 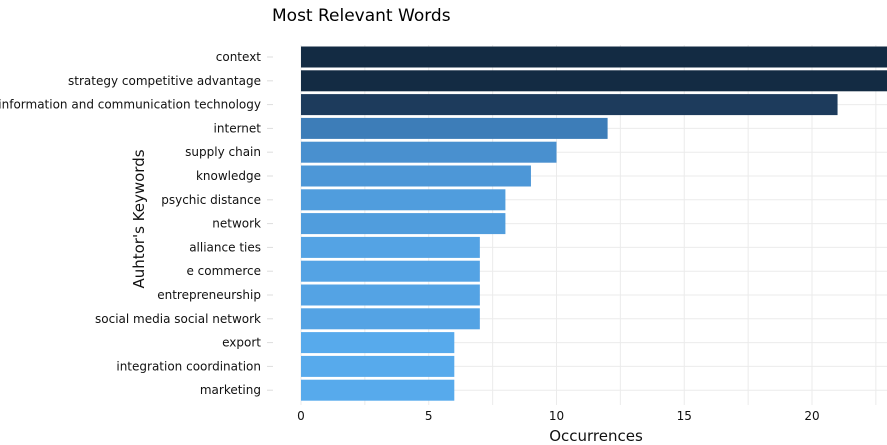 I want to click on x-tick-label: 20, so click(x=811, y=416).